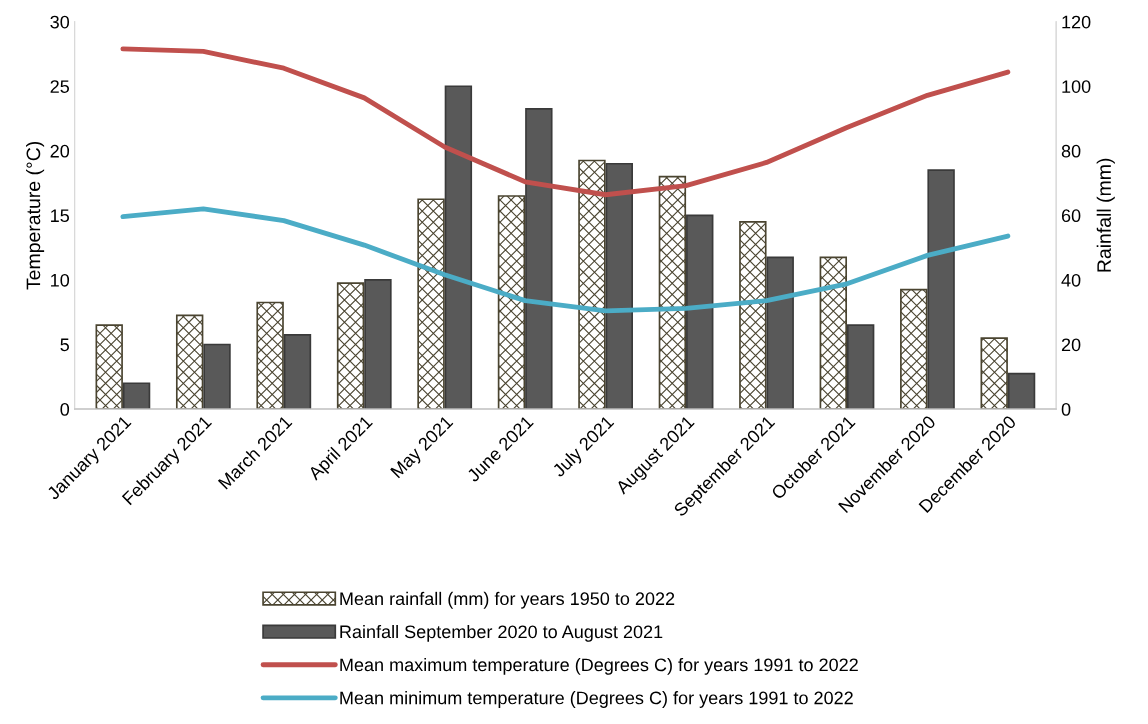 The width and height of the screenshot is (1148, 724). Describe the element at coordinates (59, 86) in the screenshot. I see `y-tick-label: 25` at that location.